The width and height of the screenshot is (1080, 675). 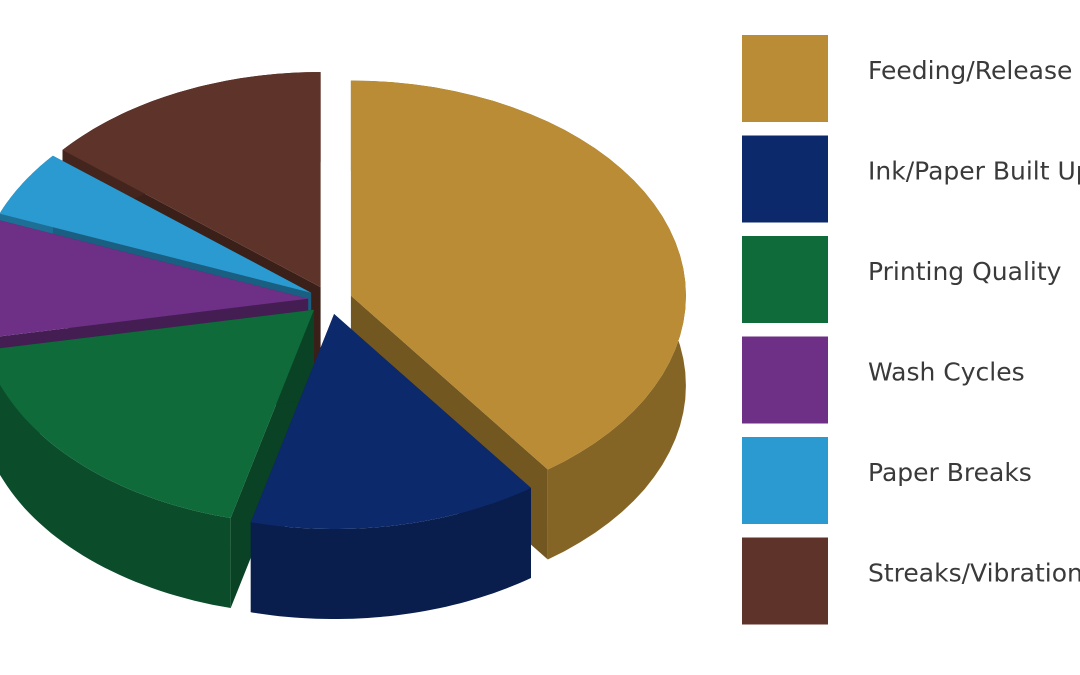 What do you see at coordinates (965, 271) in the screenshot?
I see `legend-label: Printing Quality` at bounding box center [965, 271].